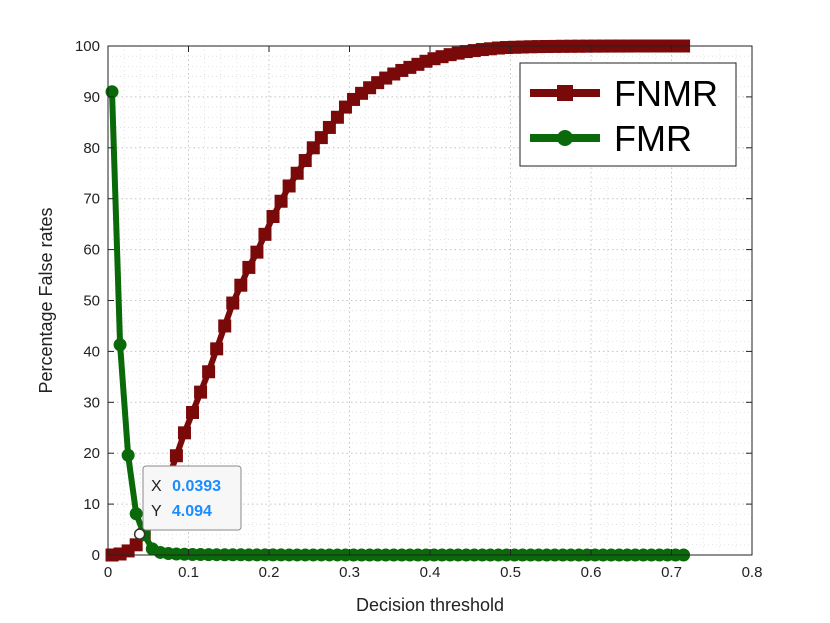 This screenshot has height=623, width=830. I want to click on legend-fmr-marker, so click(565, 138).